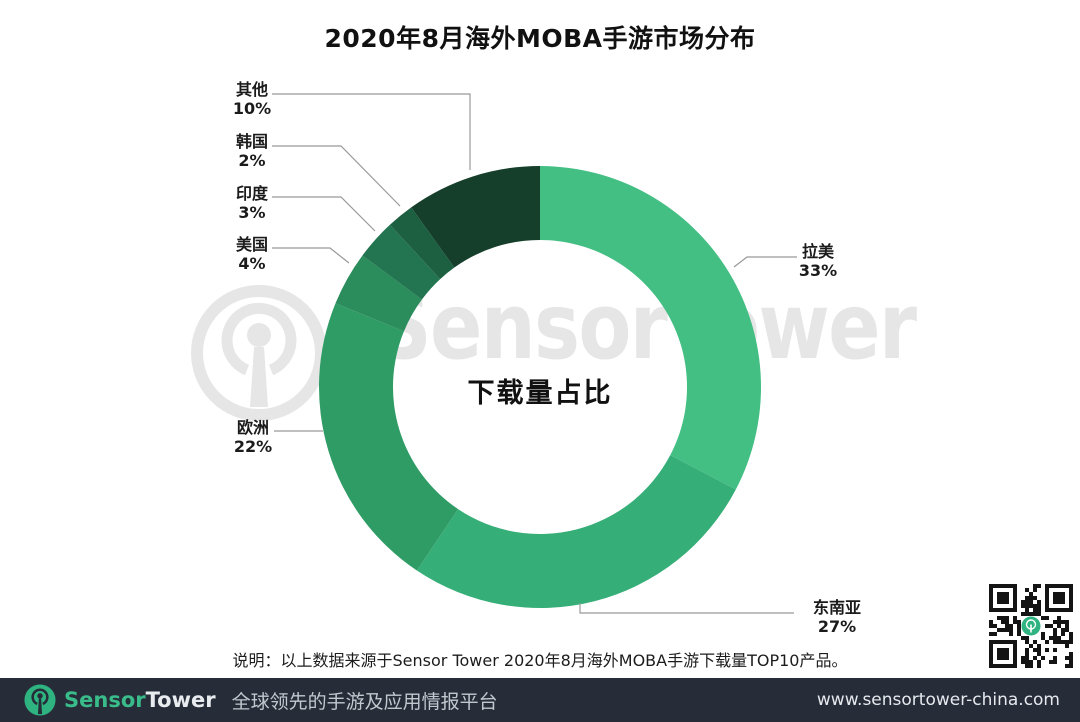 The width and height of the screenshot is (1080, 722). Describe the element at coordinates (817, 251) in the screenshot. I see `slice-label-latam-name: 拉美` at that location.